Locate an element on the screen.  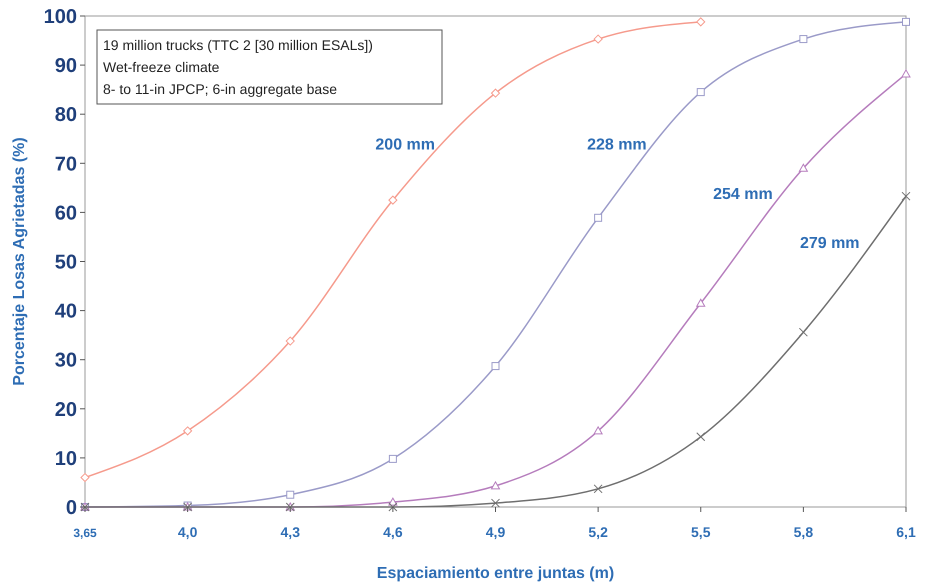
y-tick-label: 70 is located at coordinates (65, 164).